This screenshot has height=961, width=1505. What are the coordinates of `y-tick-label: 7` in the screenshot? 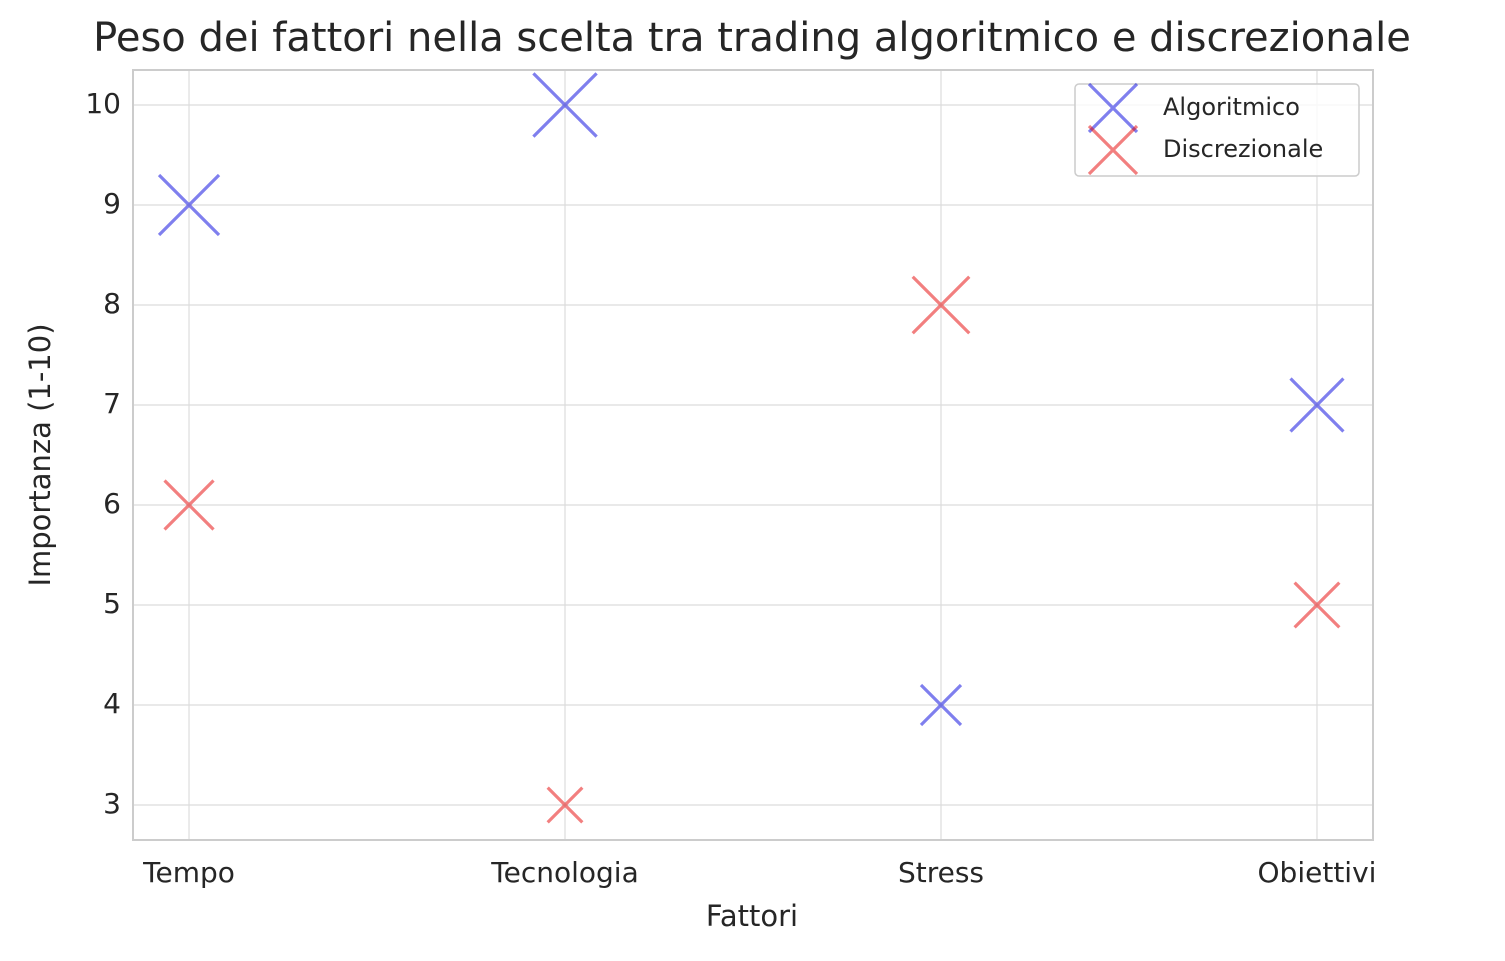 It's located at (112, 403).